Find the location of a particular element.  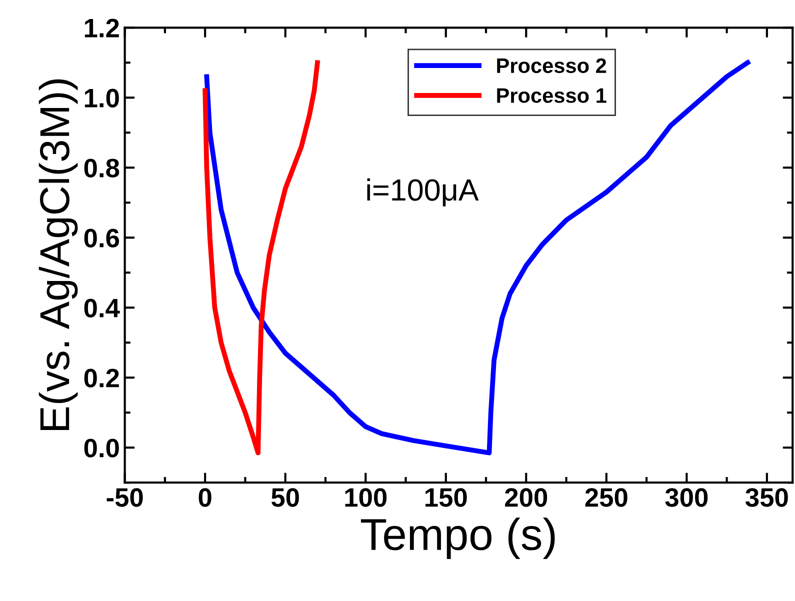

y-axis-title: E(vs. Ag/AgCl(3M)) is located at coordinates (58, 254).